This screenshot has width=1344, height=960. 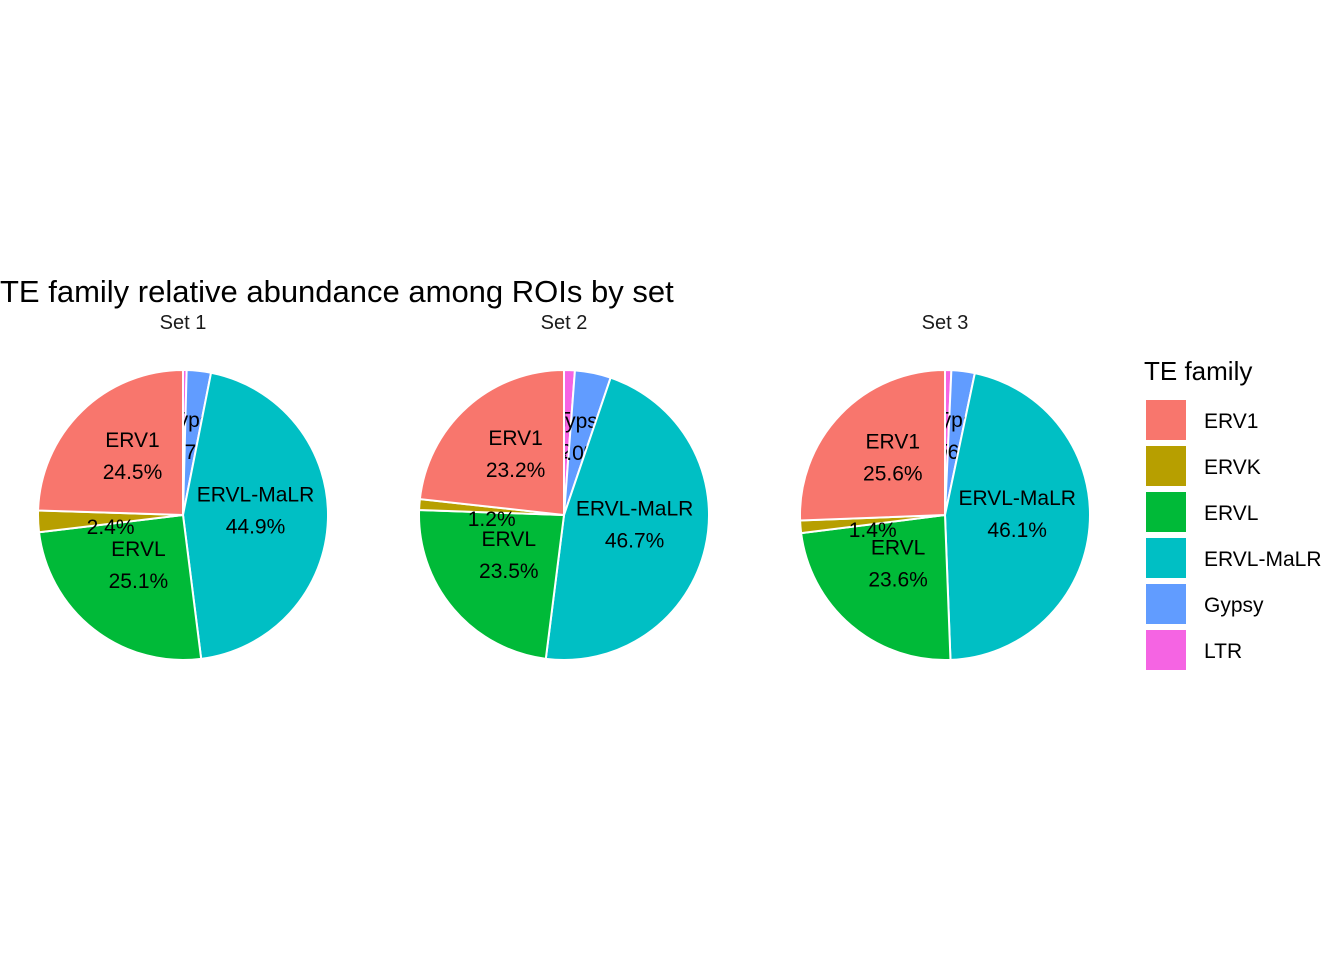 What do you see at coordinates (183, 323) in the screenshot?
I see `facet-label: Set 1` at bounding box center [183, 323].